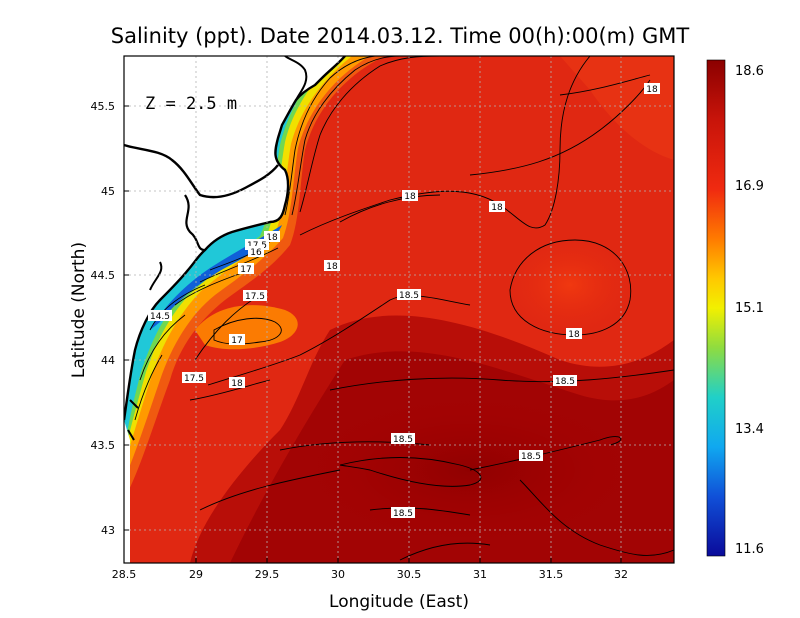 This screenshot has width=800, height=618. I want to click on y-tick-label: 44, so click(108, 360).